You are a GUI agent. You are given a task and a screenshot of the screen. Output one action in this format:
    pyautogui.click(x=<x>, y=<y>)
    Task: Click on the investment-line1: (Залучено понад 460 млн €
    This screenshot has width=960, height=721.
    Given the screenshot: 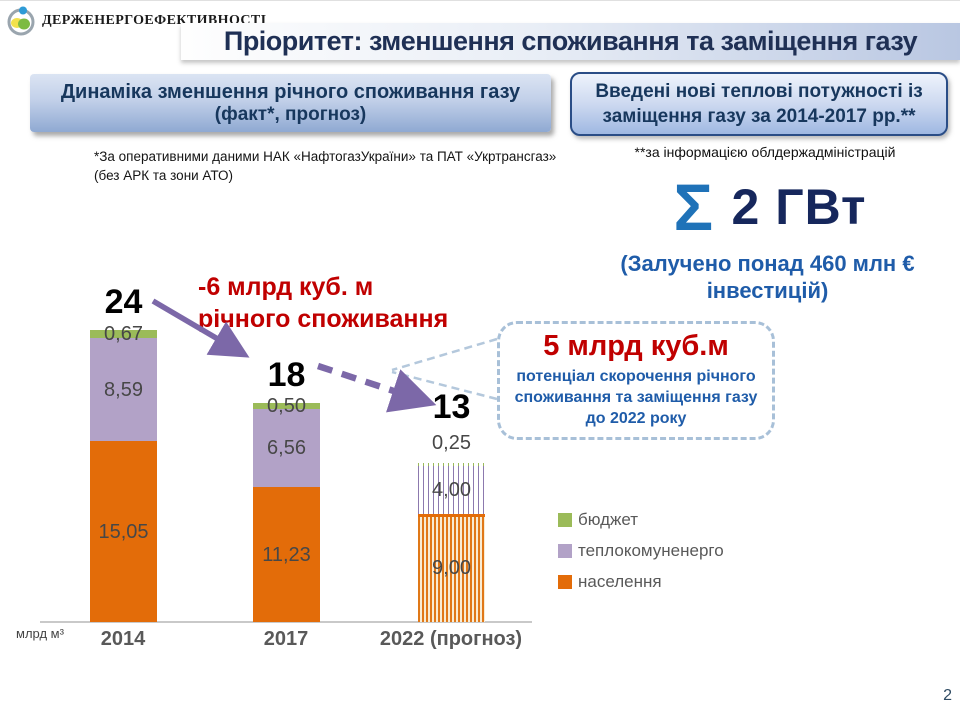 What is the action you would take?
    pyautogui.click(x=767, y=263)
    